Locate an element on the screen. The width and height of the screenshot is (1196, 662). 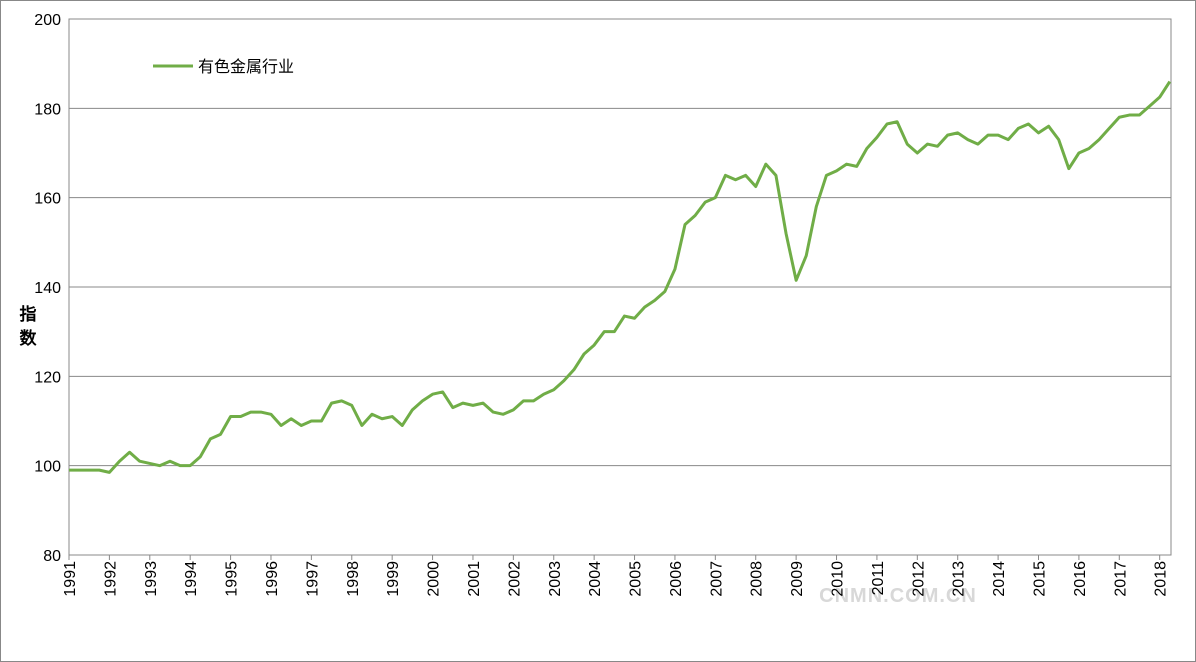
x-tick-label: 2014 is located at coordinates (999, 579).